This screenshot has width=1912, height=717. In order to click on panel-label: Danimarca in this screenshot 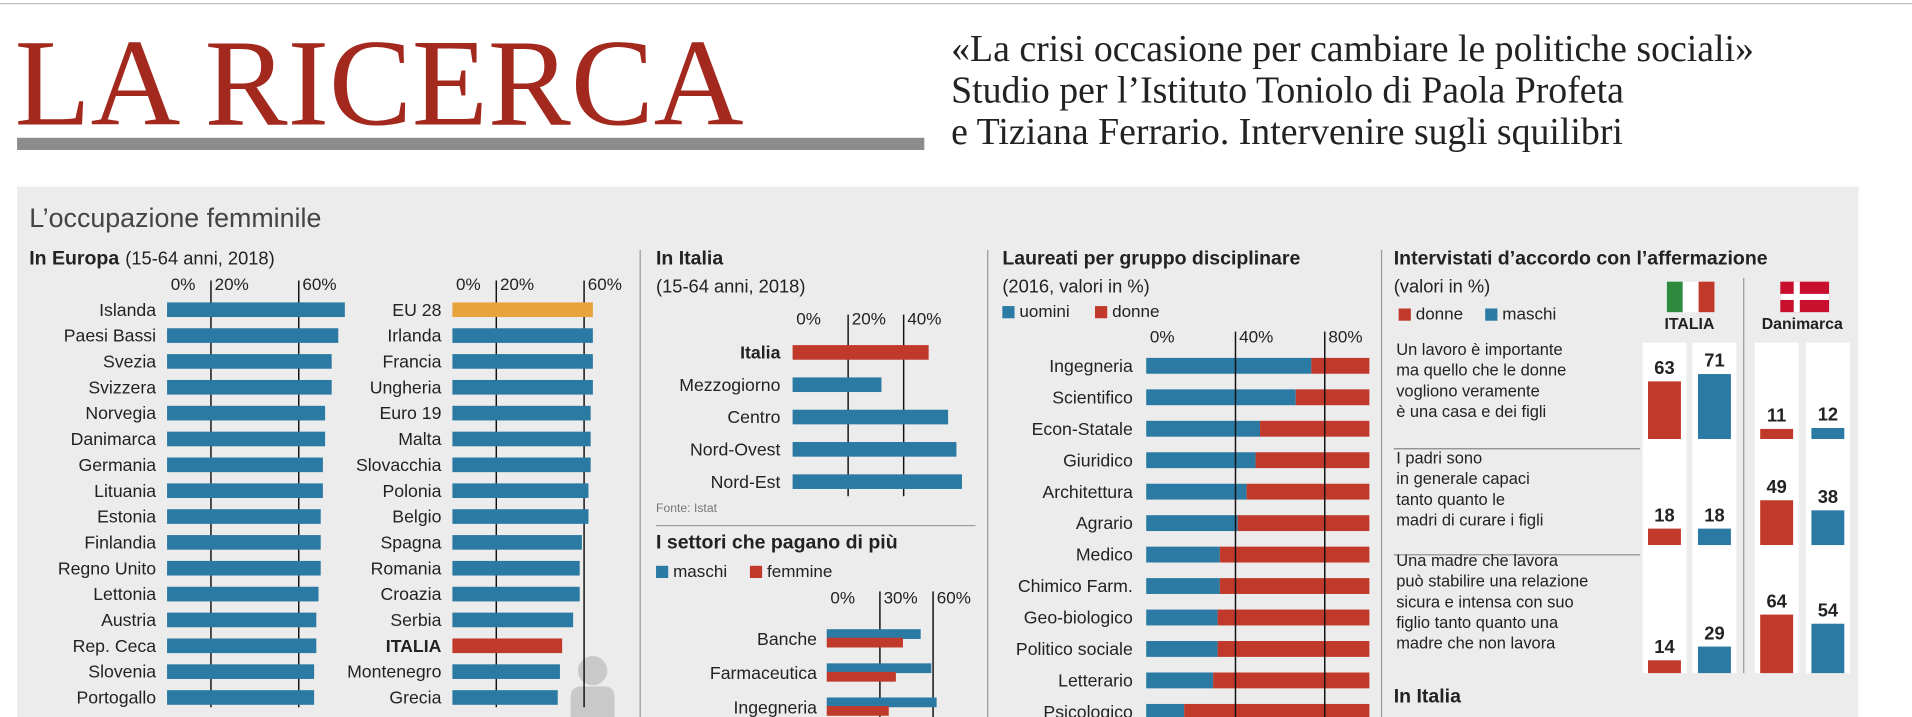, I will do `click(1802, 324)`.